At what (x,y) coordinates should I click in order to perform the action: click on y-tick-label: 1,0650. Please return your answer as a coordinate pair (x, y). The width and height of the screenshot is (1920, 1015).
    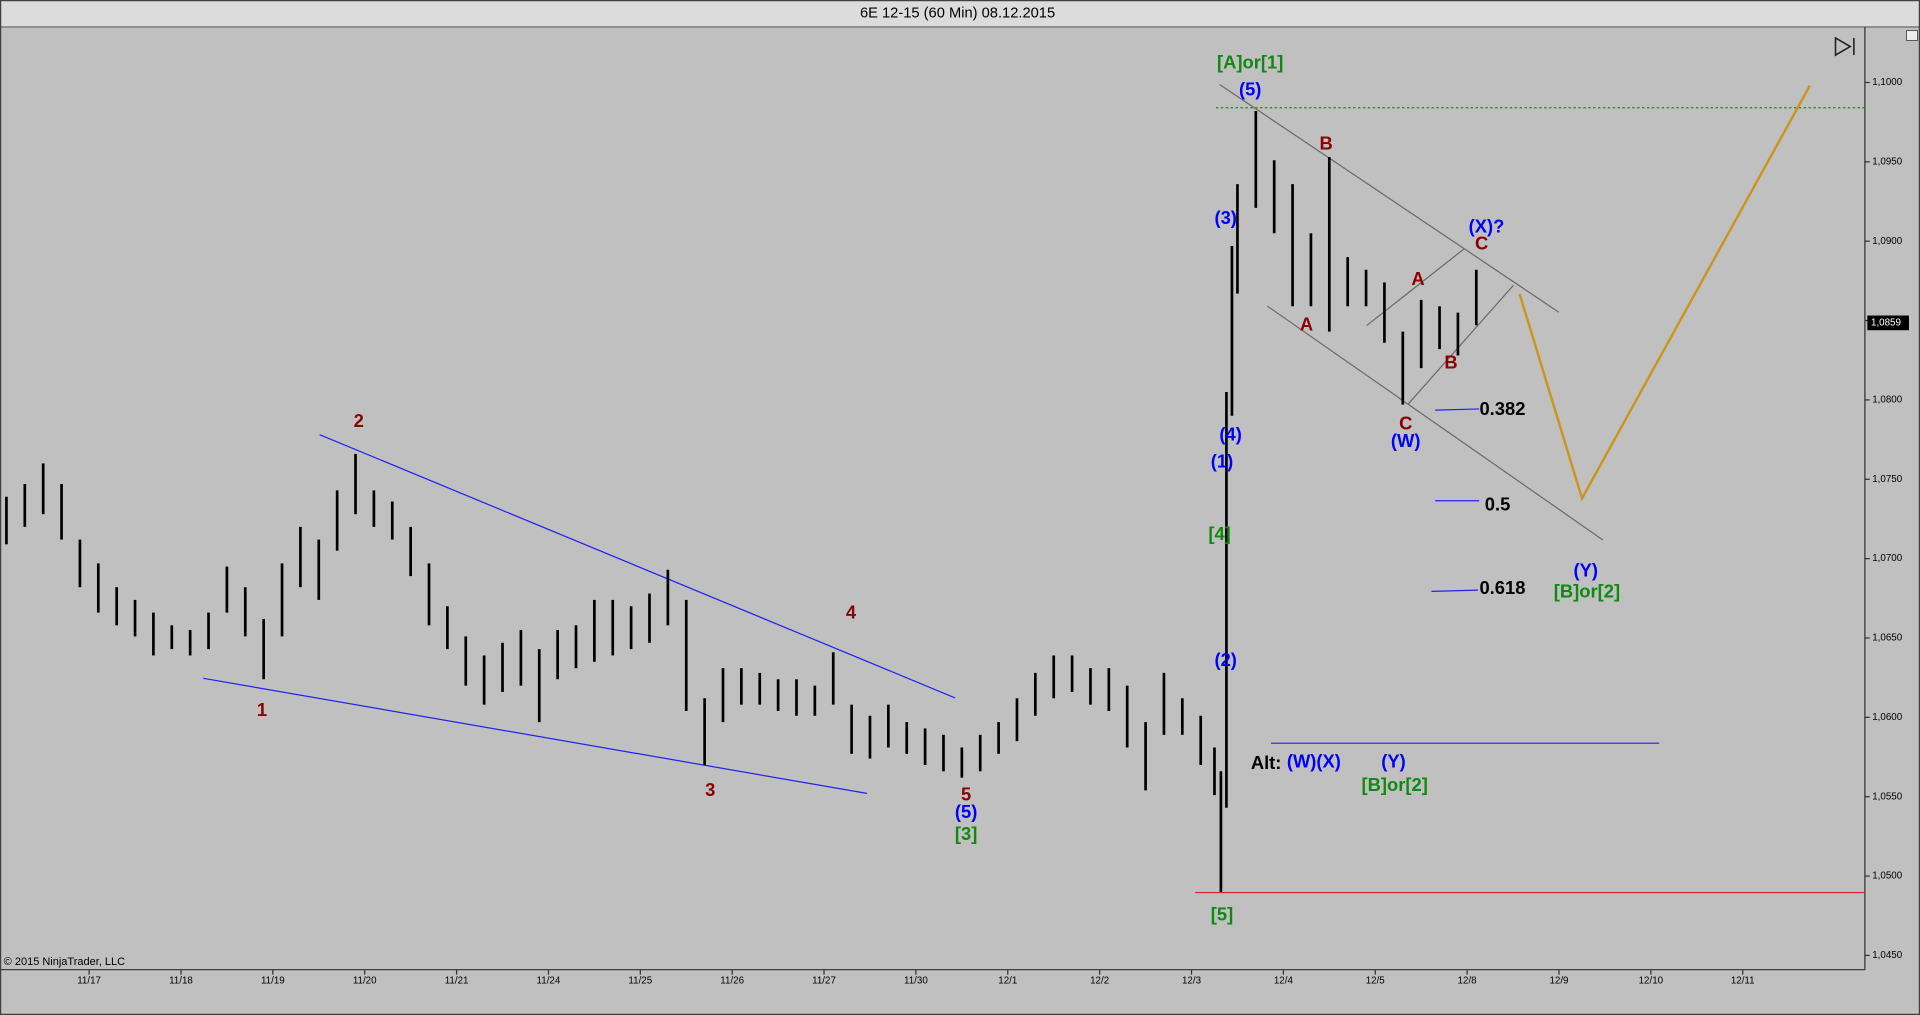
    Looking at the image, I should click on (1887, 638).